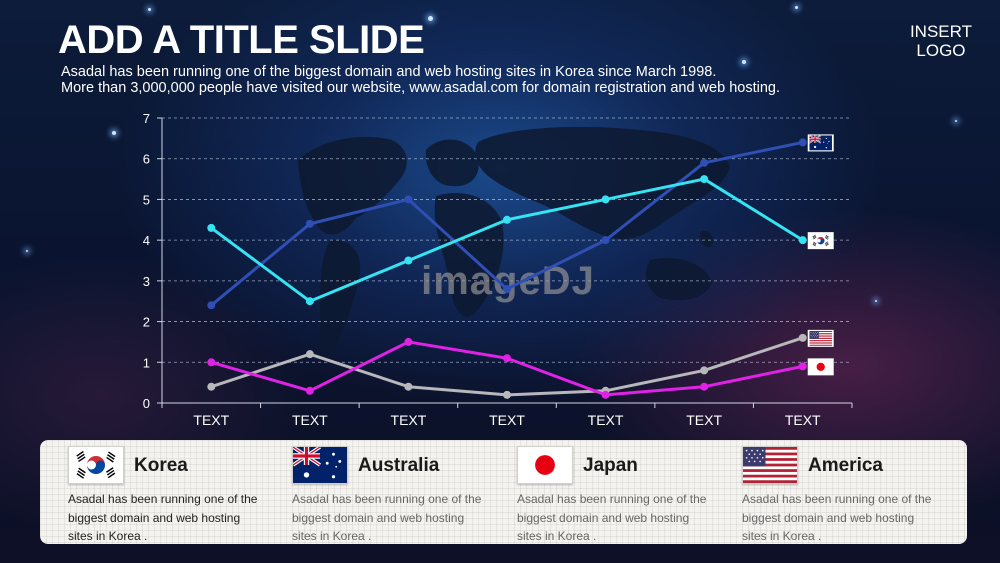  What do you see at coordinates (146, 403) in the screenshot?
I see `y-tick-label: 0` at bounding box center [146, 403].